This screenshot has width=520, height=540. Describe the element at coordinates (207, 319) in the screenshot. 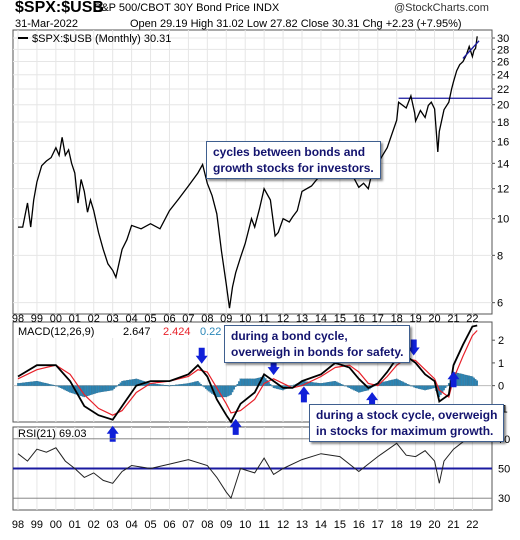

I see `x-tick-label-upper: 08` at that location.